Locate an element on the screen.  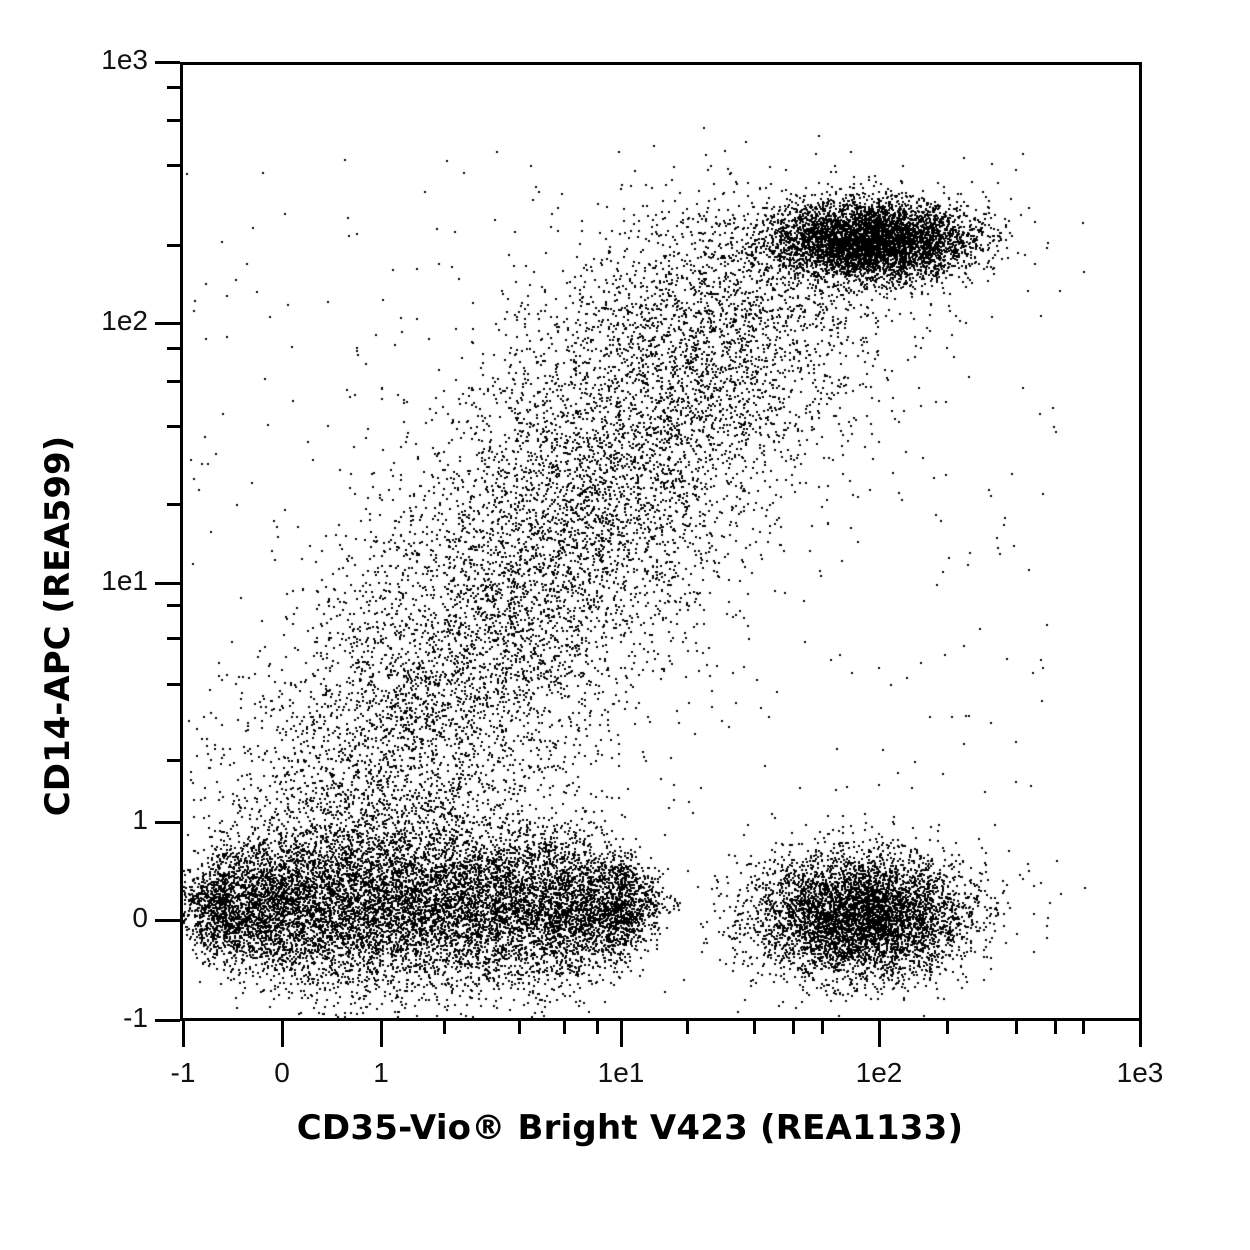
x-tick-label: 1 is located at coordinates (381, 1072).